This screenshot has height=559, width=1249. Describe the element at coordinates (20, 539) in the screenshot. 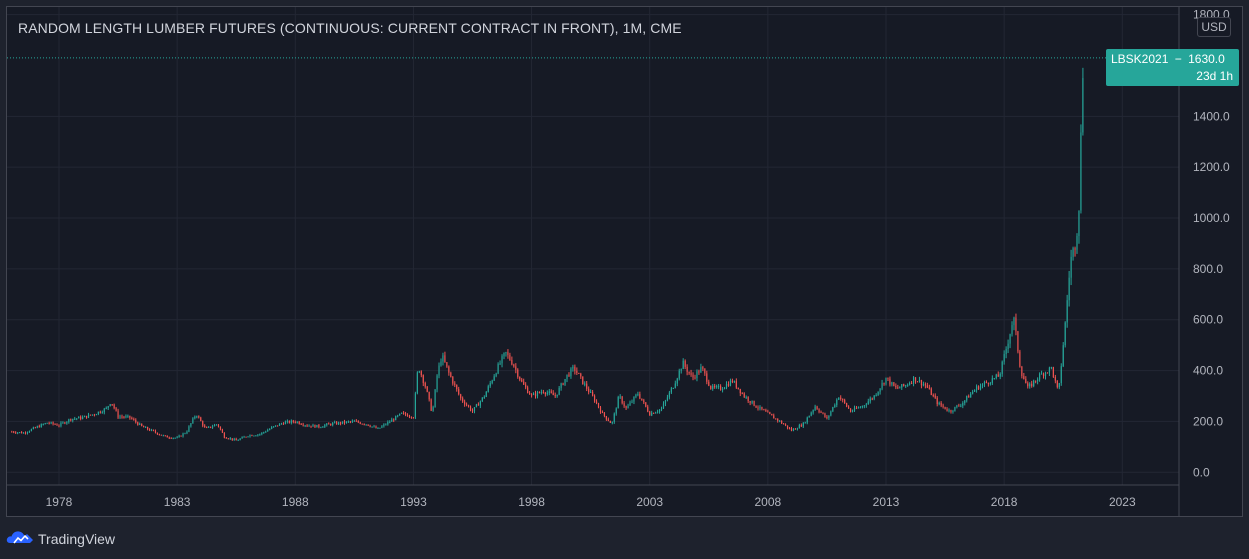

I see `tradingview-cloud-logo-icon` at that location.